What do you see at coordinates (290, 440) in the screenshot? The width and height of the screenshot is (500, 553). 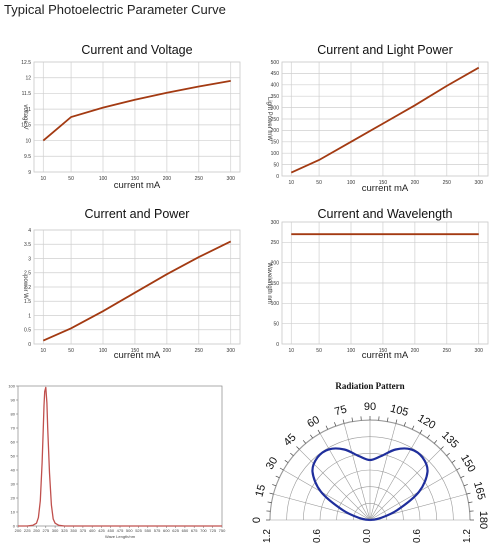 I see `angle-tick-label: 45` at bounding box center [290, 440].